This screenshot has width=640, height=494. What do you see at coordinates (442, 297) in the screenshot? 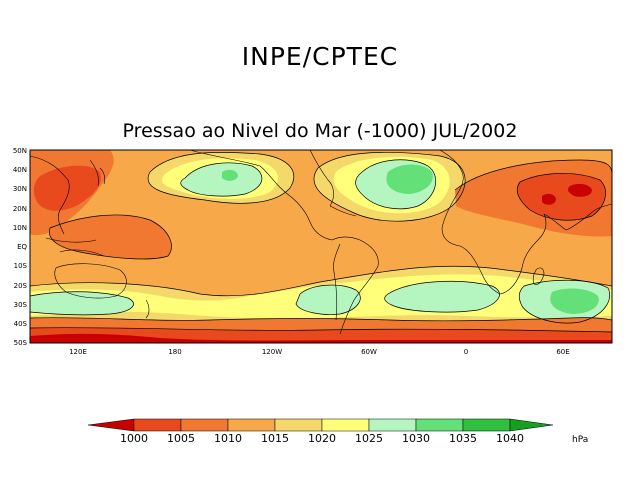
I see `contour-1025-satl` at bounding box center [442, 297].